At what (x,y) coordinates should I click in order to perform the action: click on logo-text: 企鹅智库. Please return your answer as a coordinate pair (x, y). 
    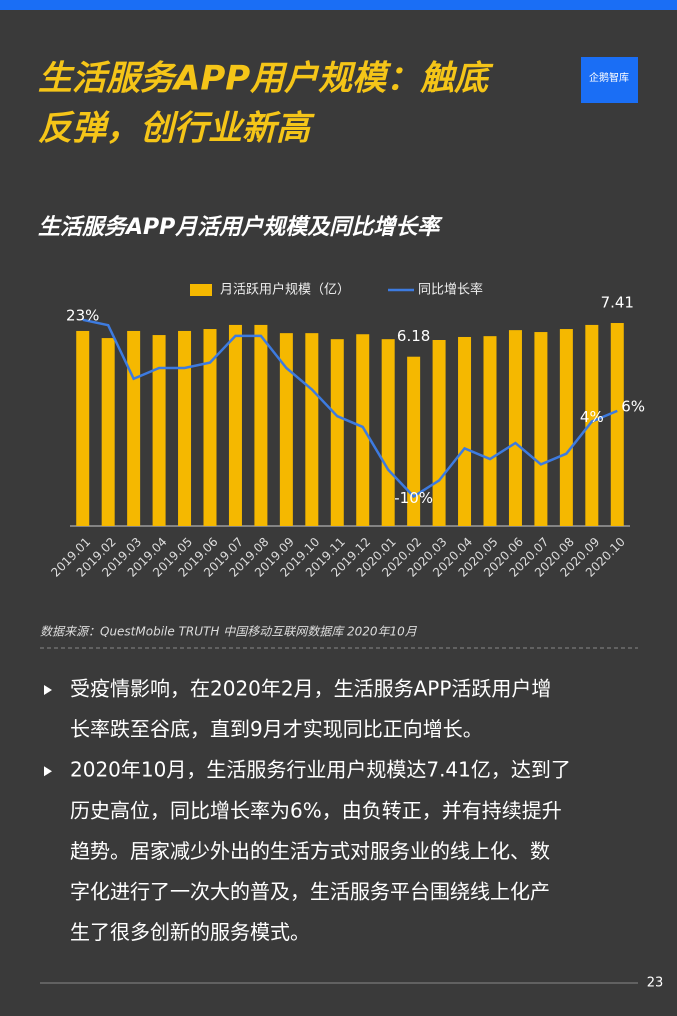
    Looking at the image, I should click on (609, 77).